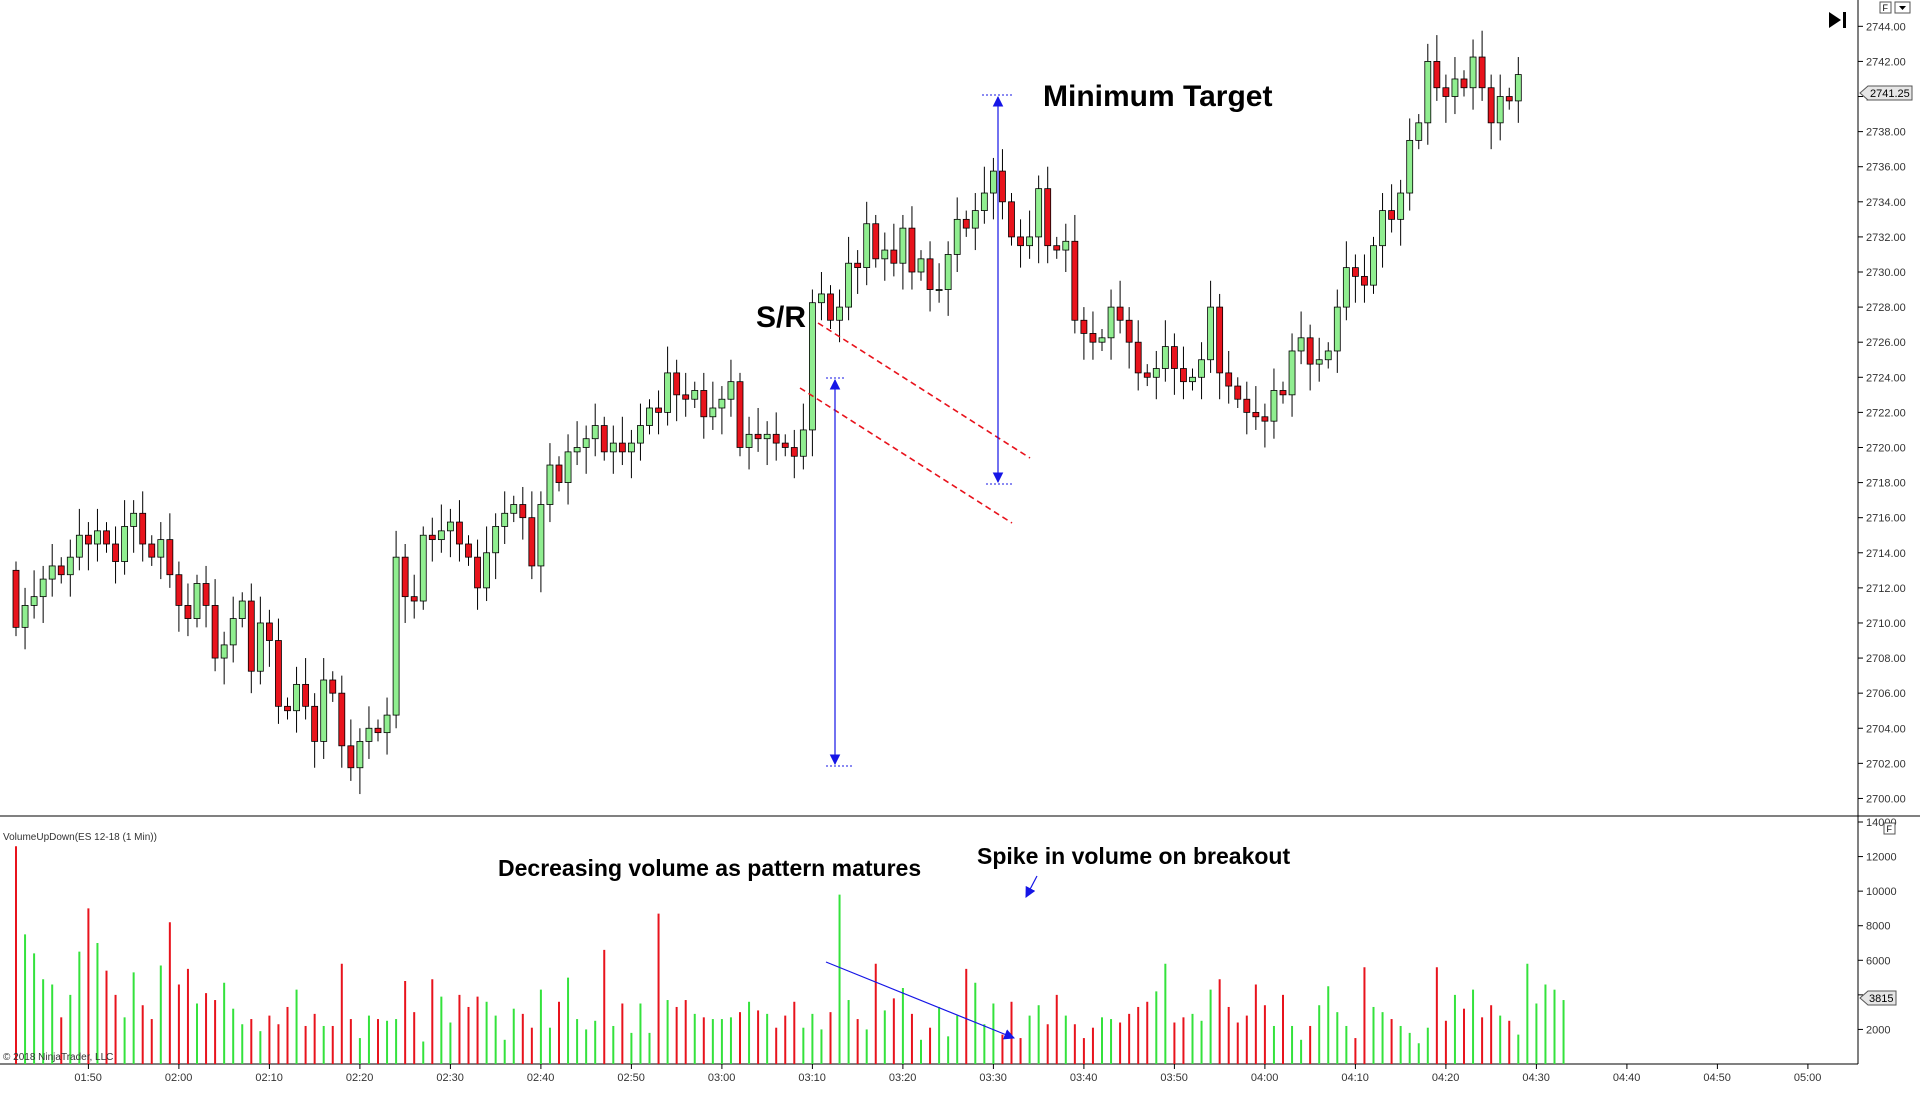 The height and width of the screenshot is (1093, 1920). What do you see at coordinates (993, 1078) in the screenshot?
I see `time-tick-label: 03:30` at bounding box center [993, 1078].